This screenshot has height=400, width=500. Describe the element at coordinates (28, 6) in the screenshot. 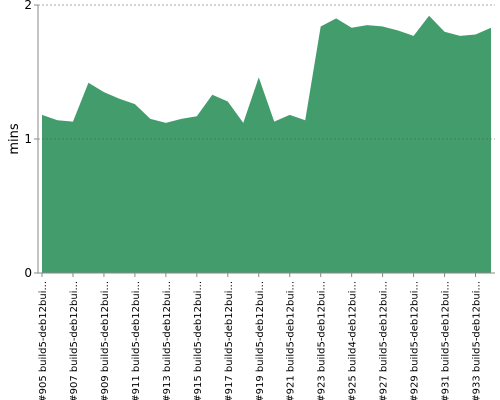

I see `y-tick-label: 2` at that location.